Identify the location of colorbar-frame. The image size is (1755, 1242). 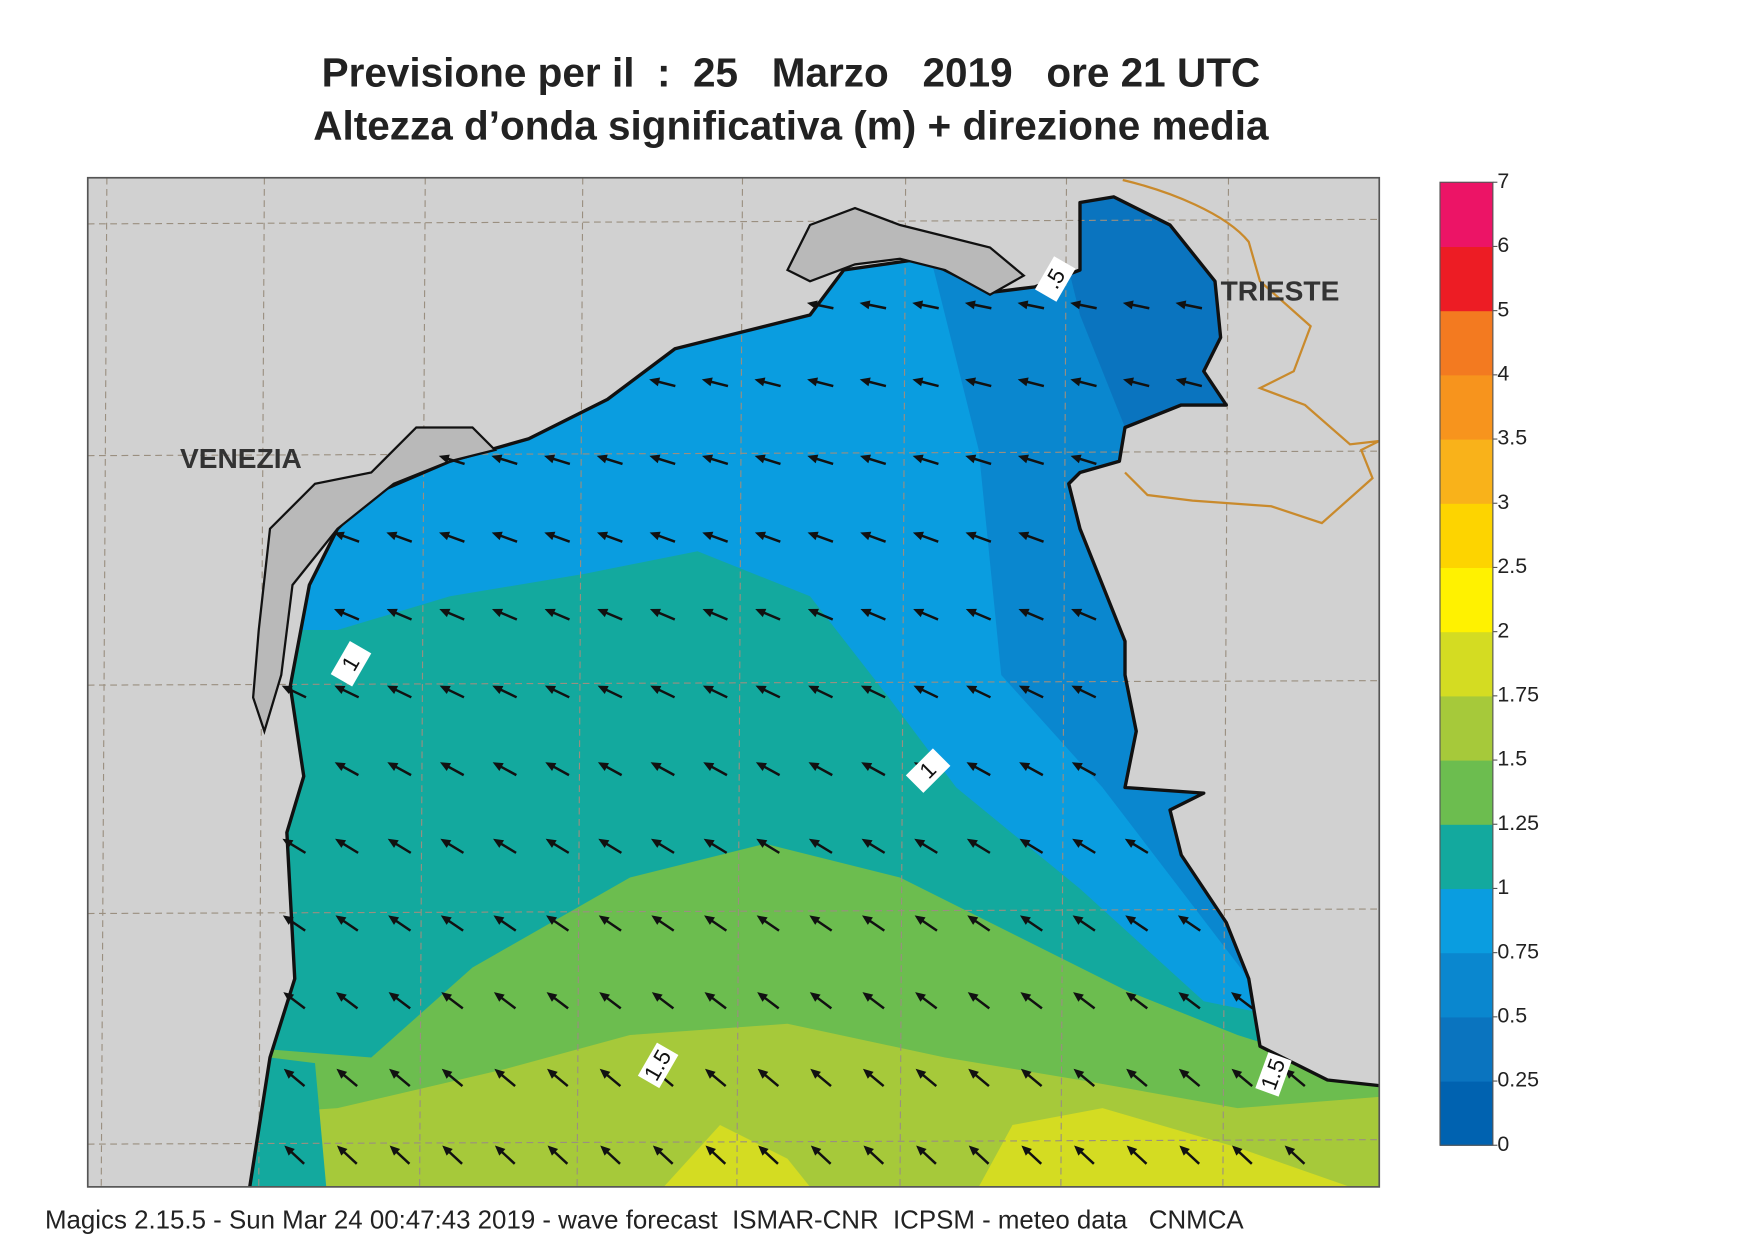
(1466, 663).